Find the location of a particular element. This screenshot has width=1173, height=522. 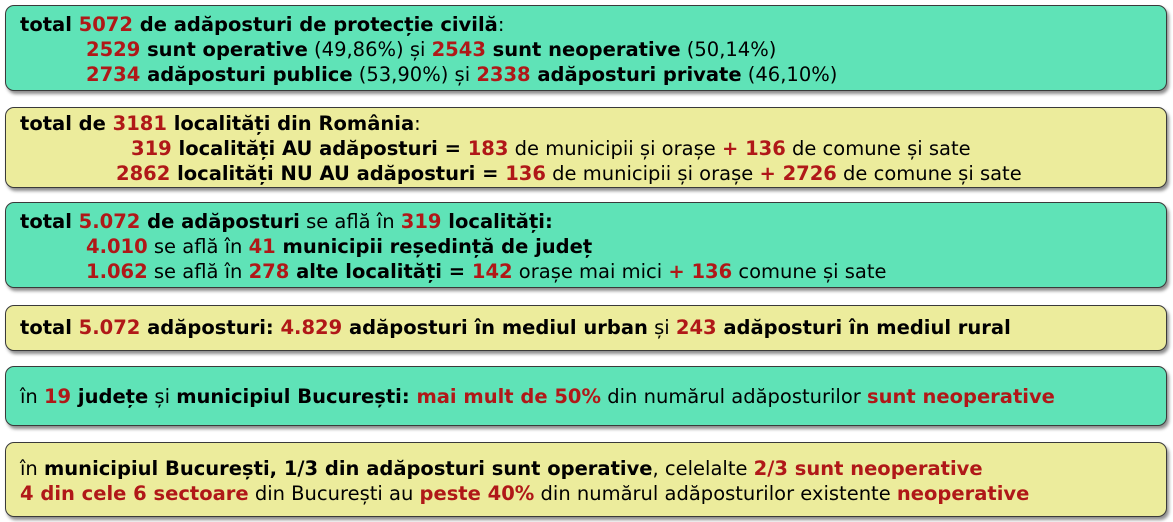

value: 4 din cele 6 sectoare is located at coordinates (134, 493).